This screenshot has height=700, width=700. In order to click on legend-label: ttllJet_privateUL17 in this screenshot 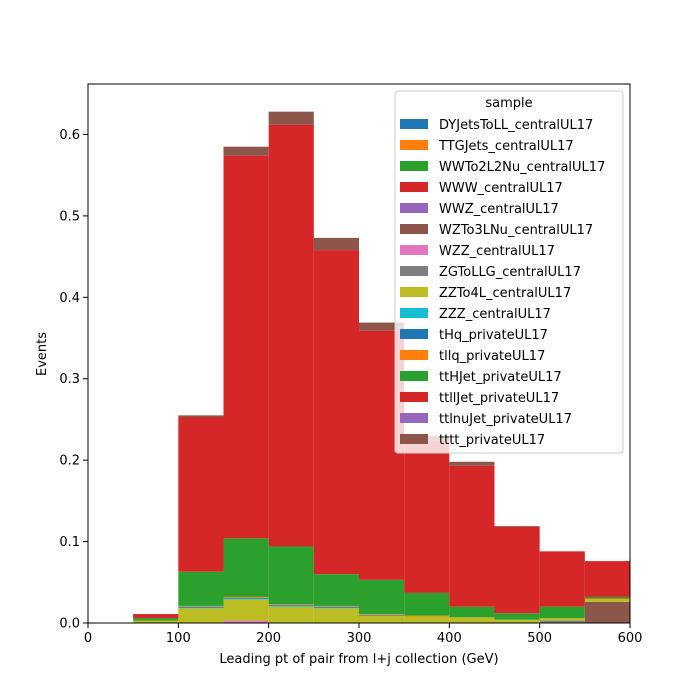, I will do `click(499, 398)`.